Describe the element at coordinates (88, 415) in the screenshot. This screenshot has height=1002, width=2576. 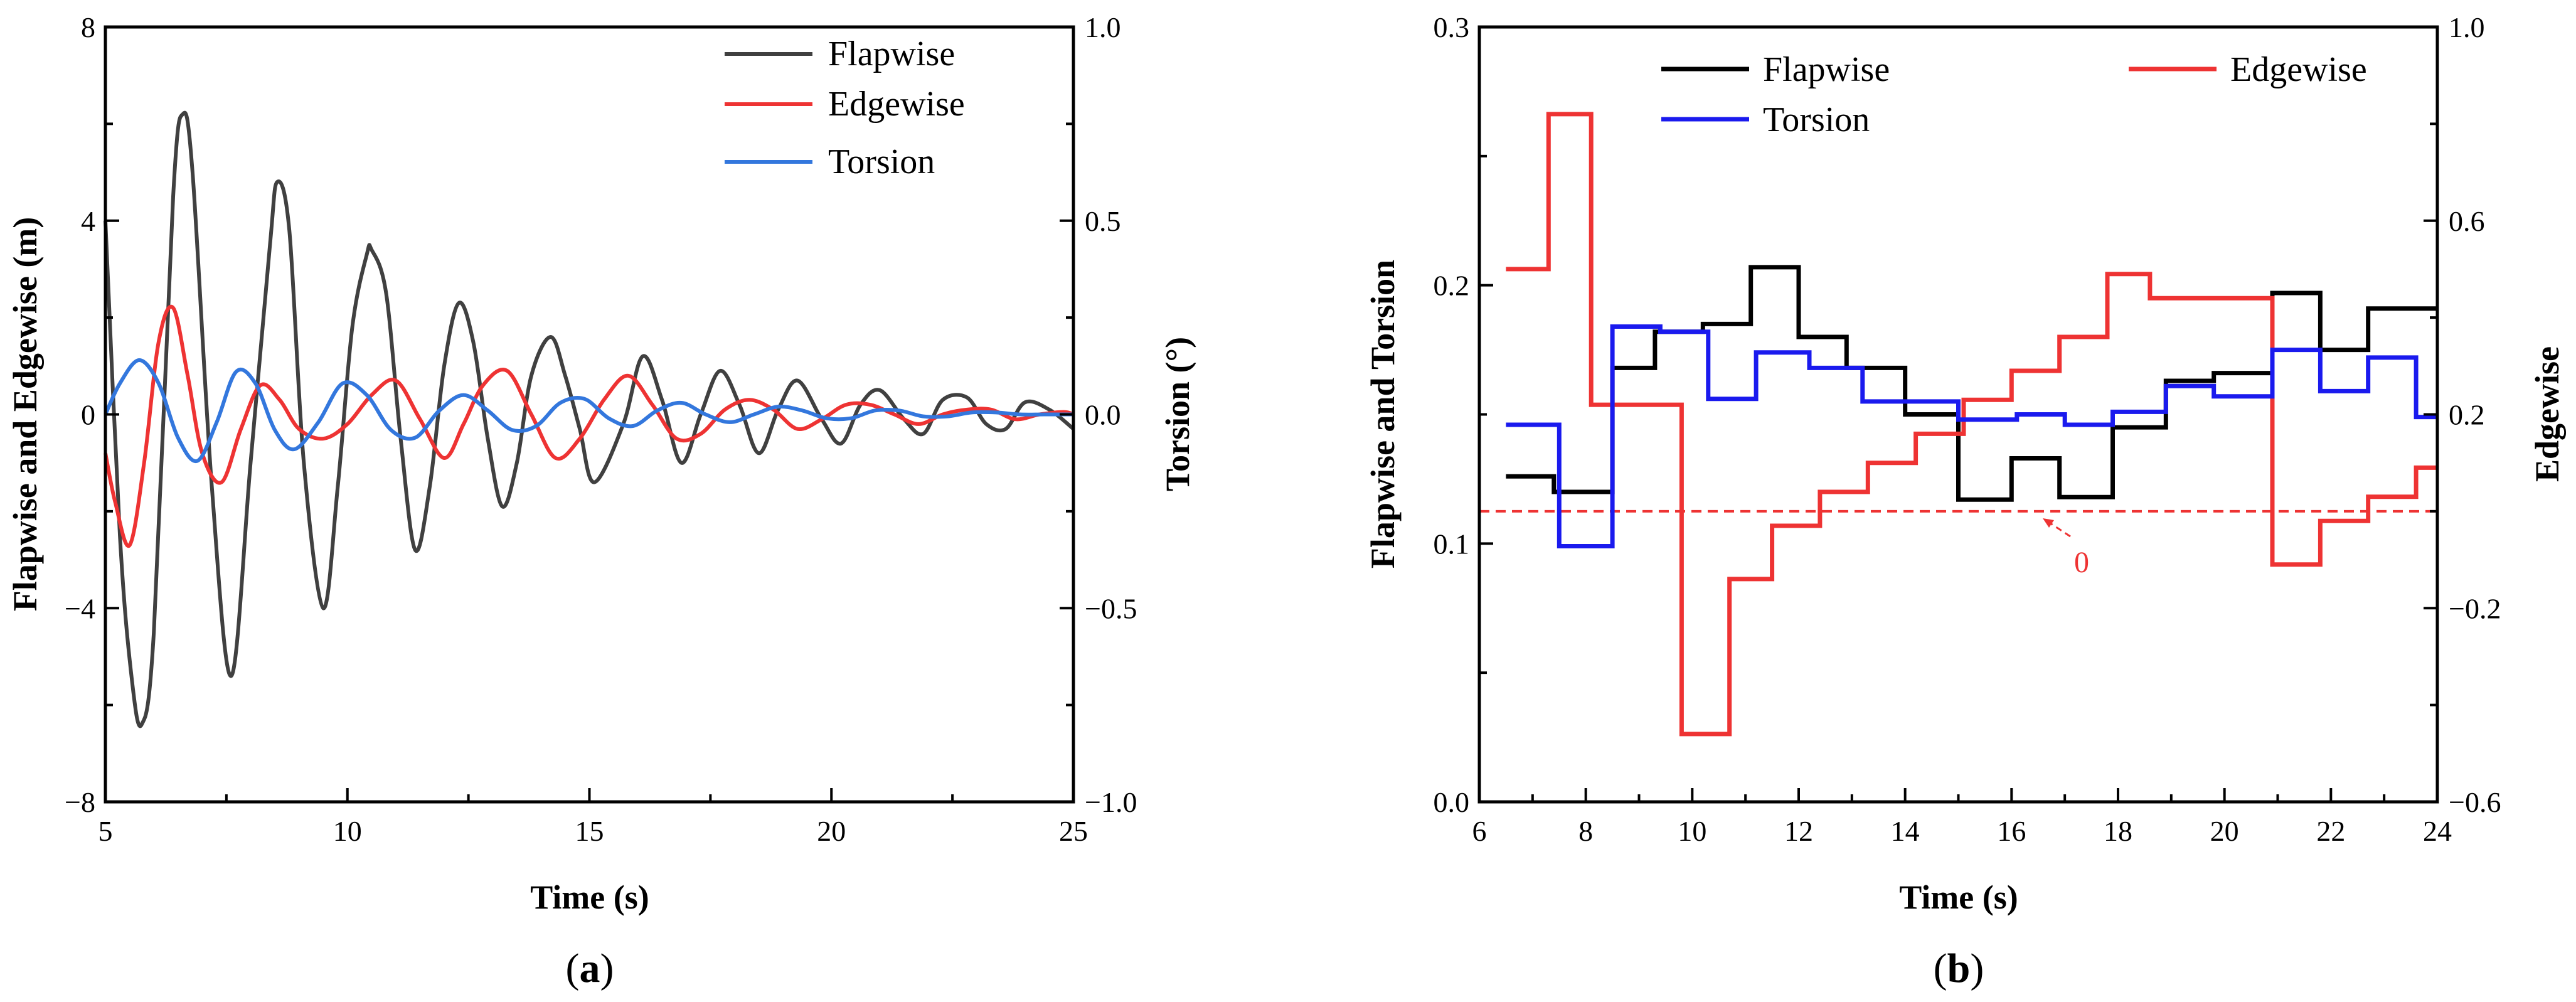
I see `y-left-tick-label: 0` at that location.